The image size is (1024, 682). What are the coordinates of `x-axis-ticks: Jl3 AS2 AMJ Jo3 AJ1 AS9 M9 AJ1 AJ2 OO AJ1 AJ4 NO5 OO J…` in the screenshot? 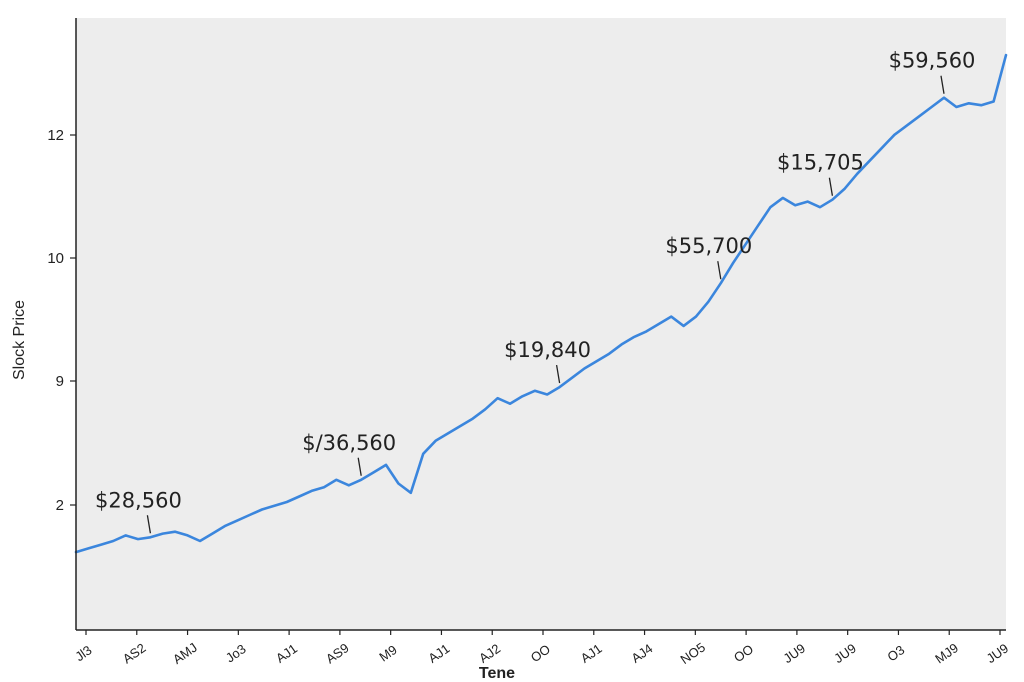 It's located at (541, 648).